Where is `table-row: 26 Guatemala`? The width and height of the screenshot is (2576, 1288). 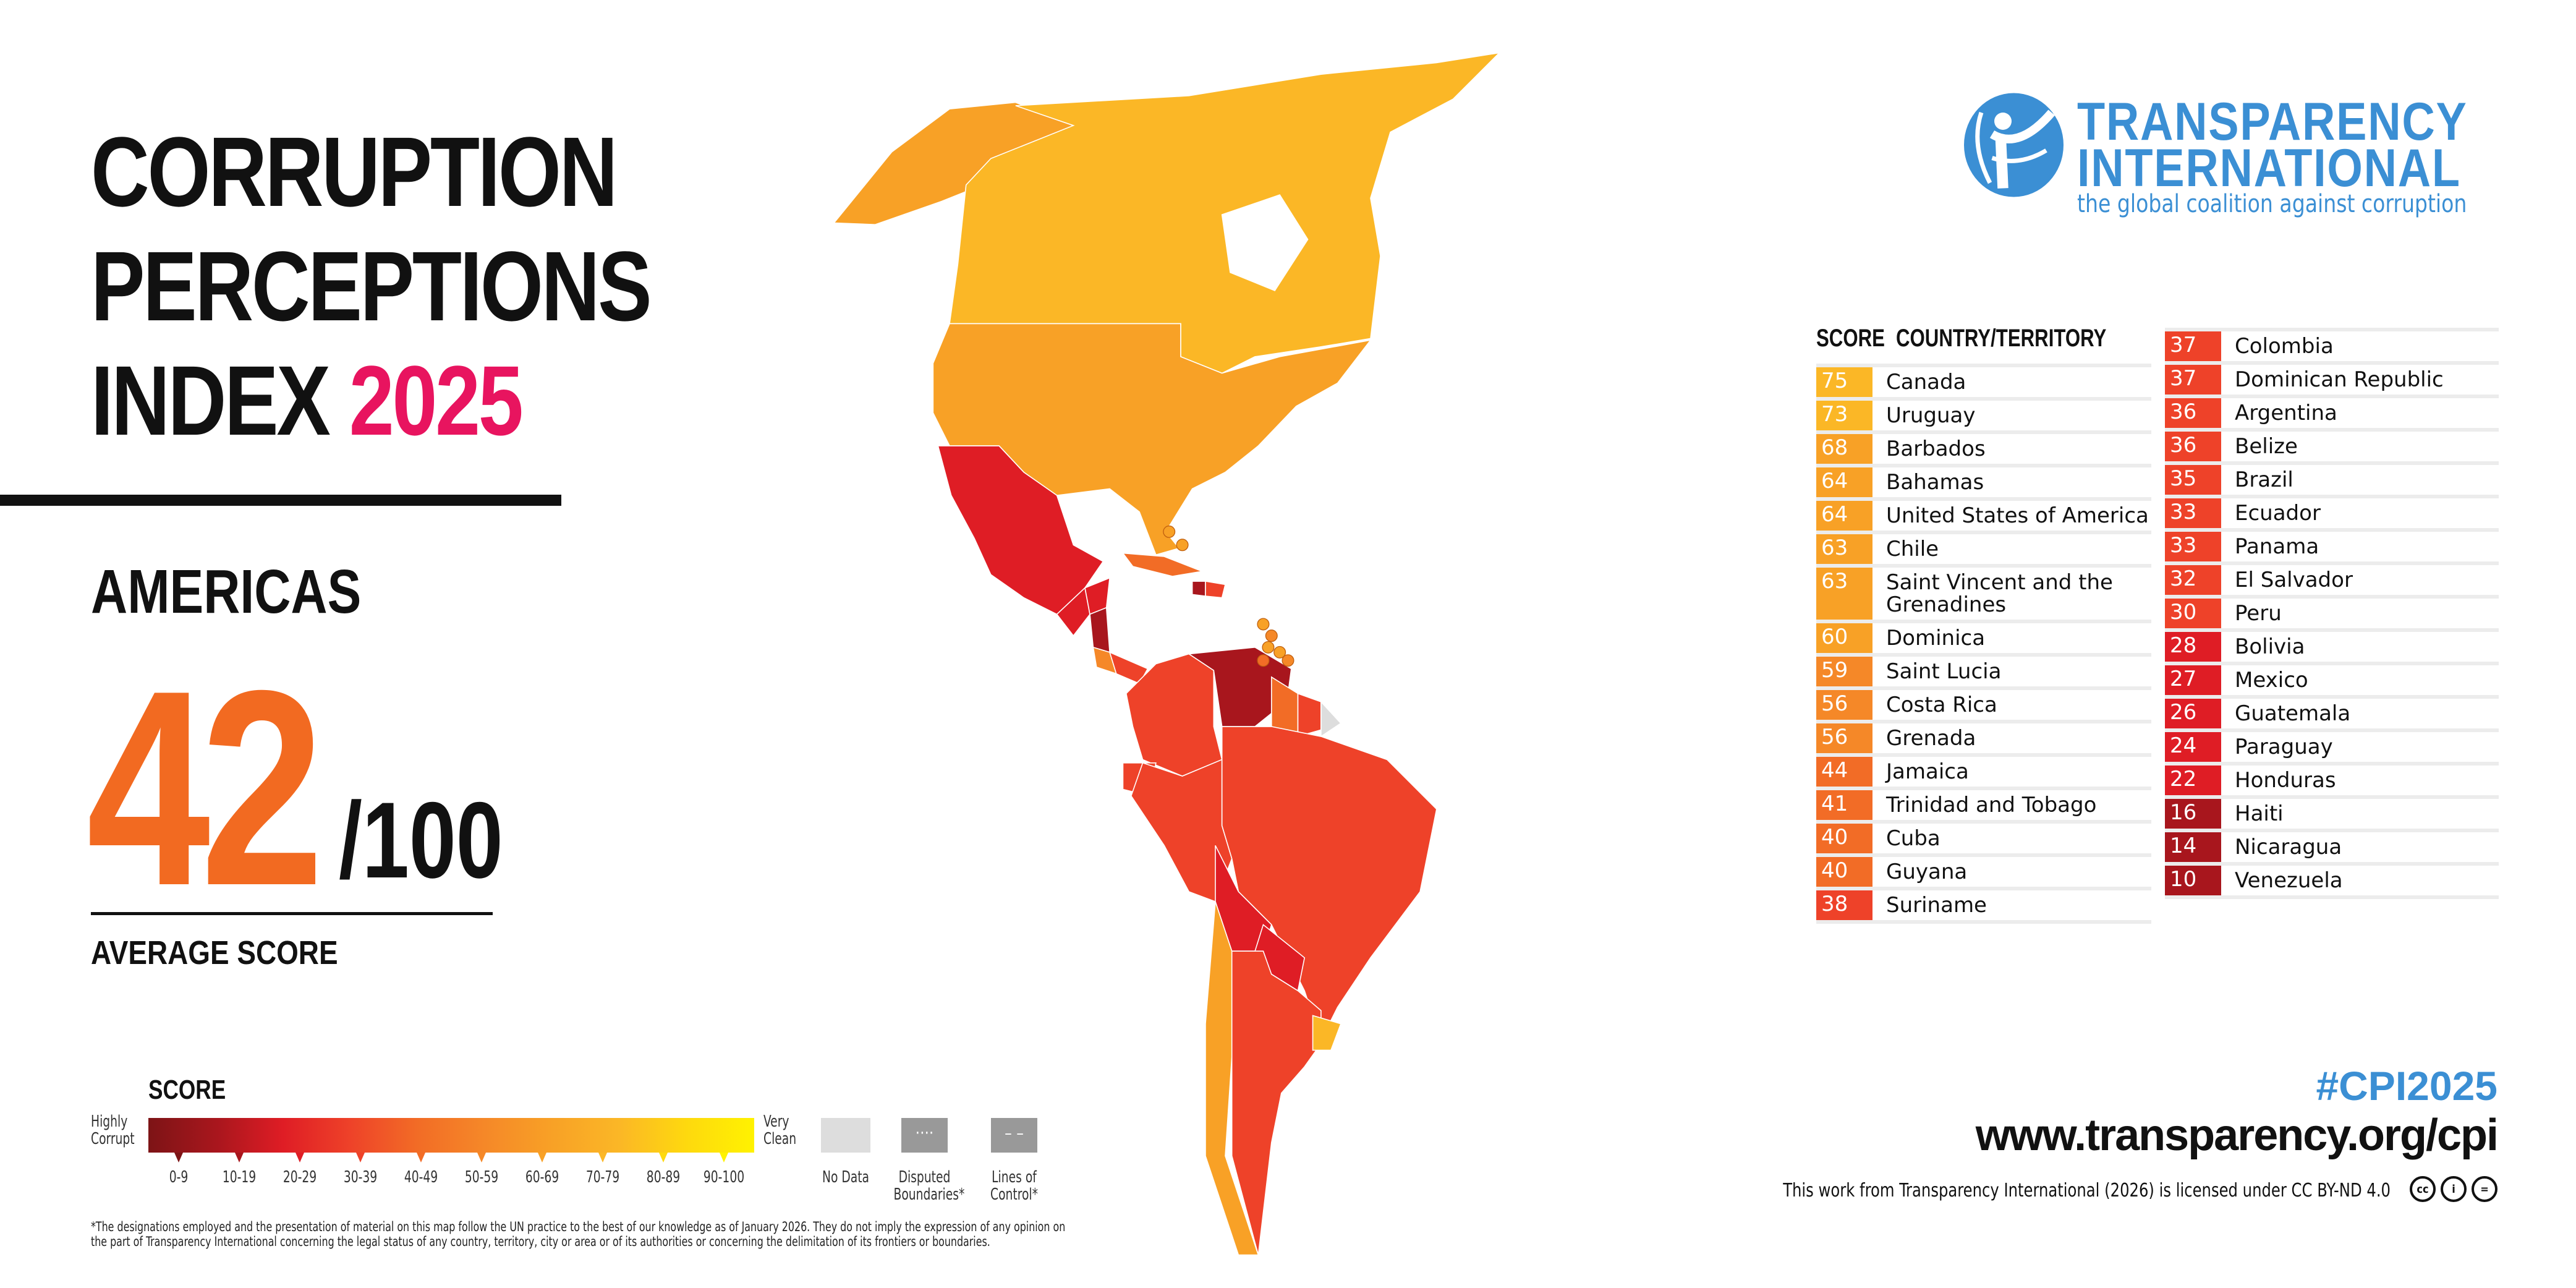
table-row: 26 Guatemala is located at coordinates (2332, 715).